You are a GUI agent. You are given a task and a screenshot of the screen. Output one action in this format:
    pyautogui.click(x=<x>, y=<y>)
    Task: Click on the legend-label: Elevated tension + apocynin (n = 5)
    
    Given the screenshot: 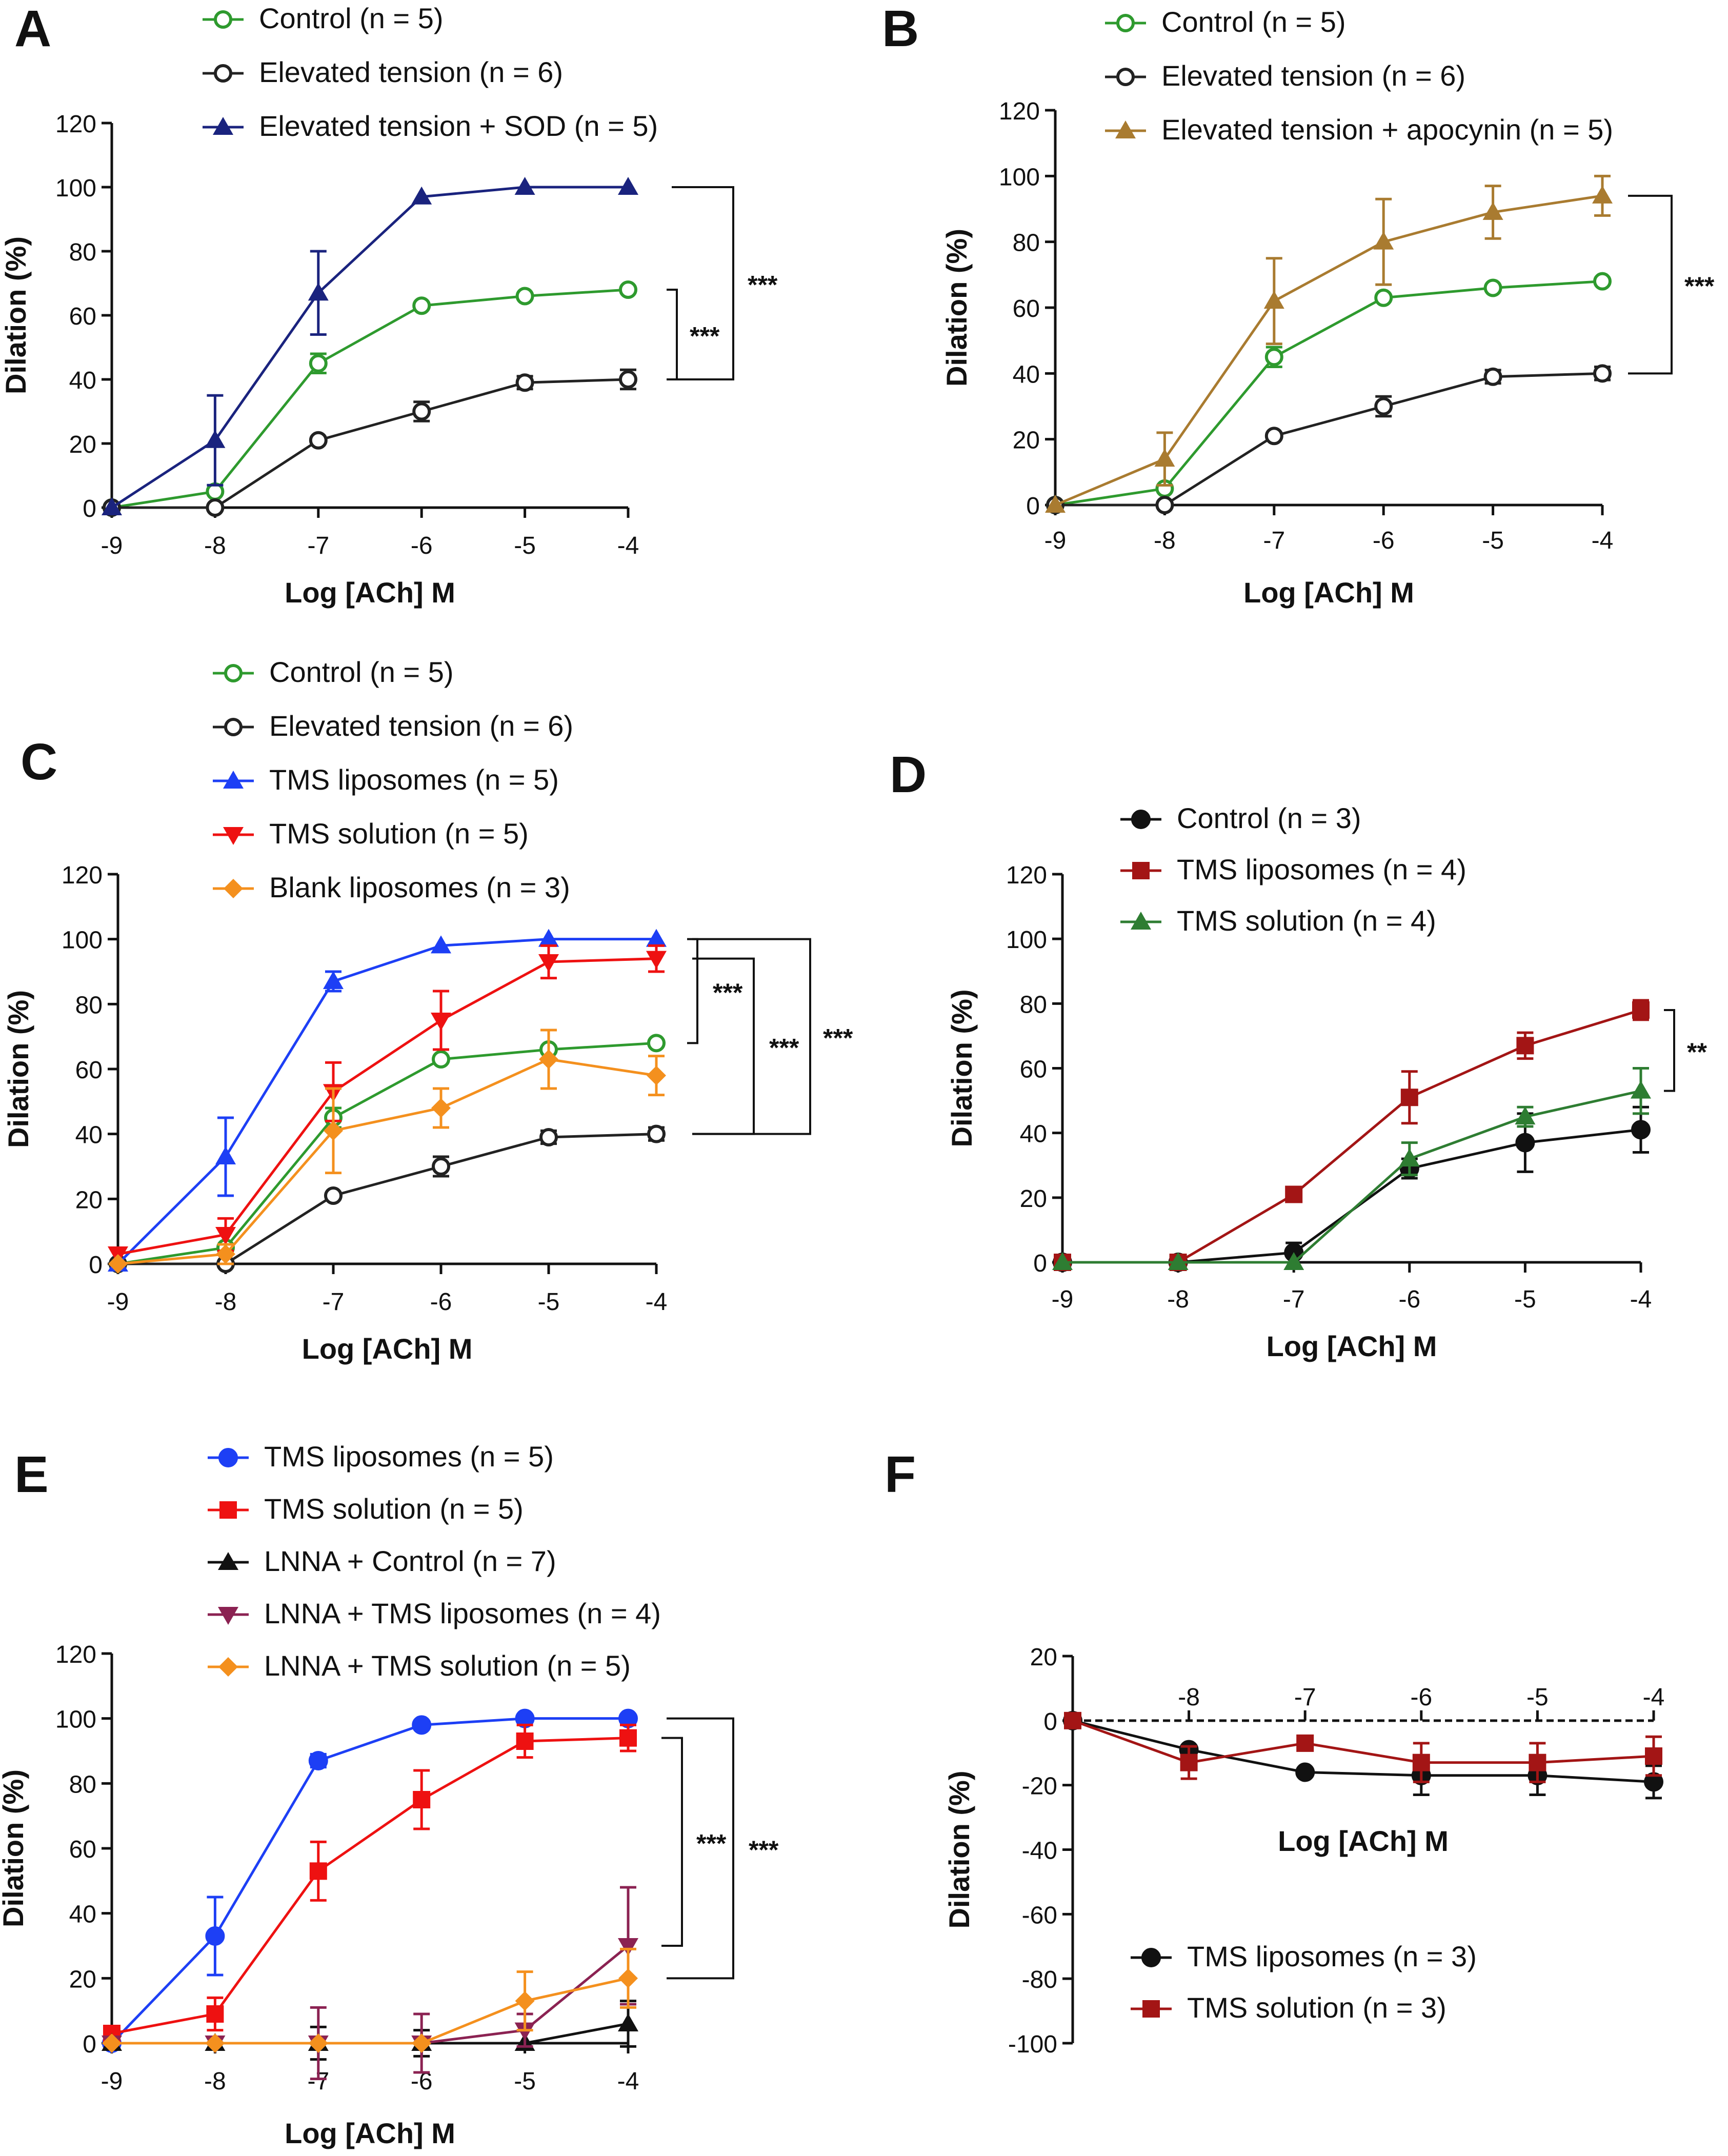 What is the action you would take?
    pyautogui.click(x=1387, y=129)
    